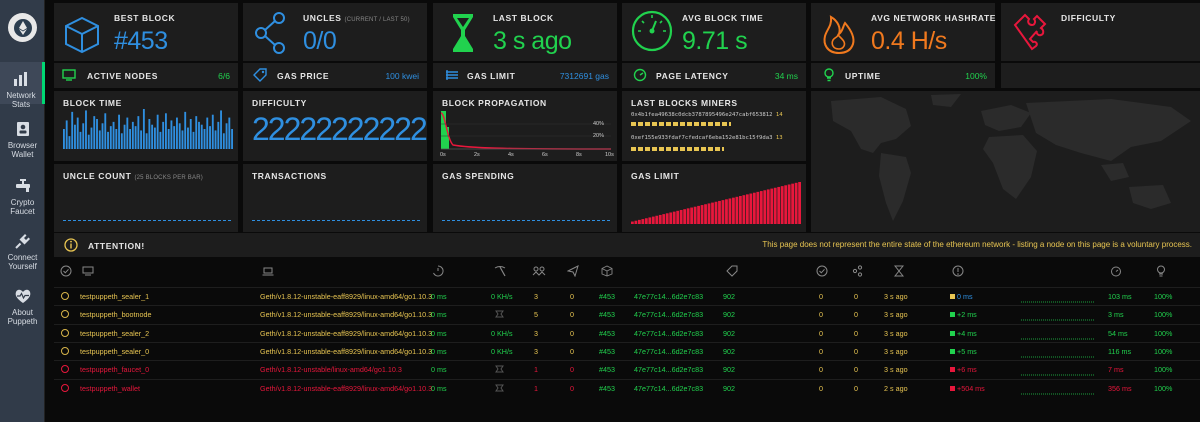 This screenshot has height=422, width=1200. I want to click on propagation-ytick: 40%, so click(599, 124).